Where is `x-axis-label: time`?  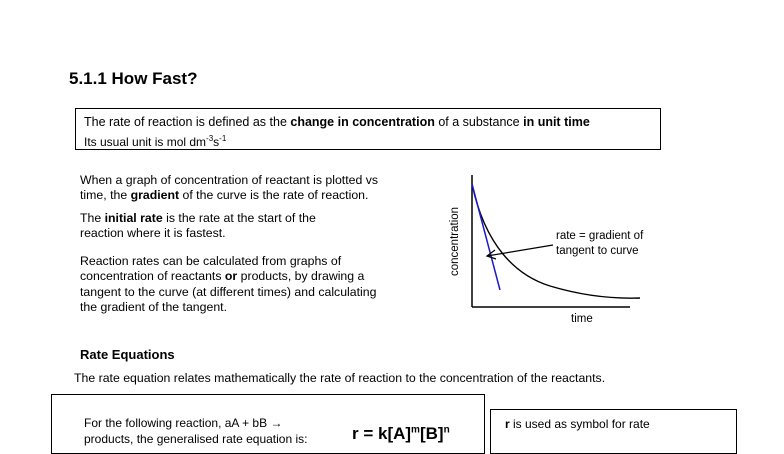 x-axis-label: time is located at coordinates (582, 319).